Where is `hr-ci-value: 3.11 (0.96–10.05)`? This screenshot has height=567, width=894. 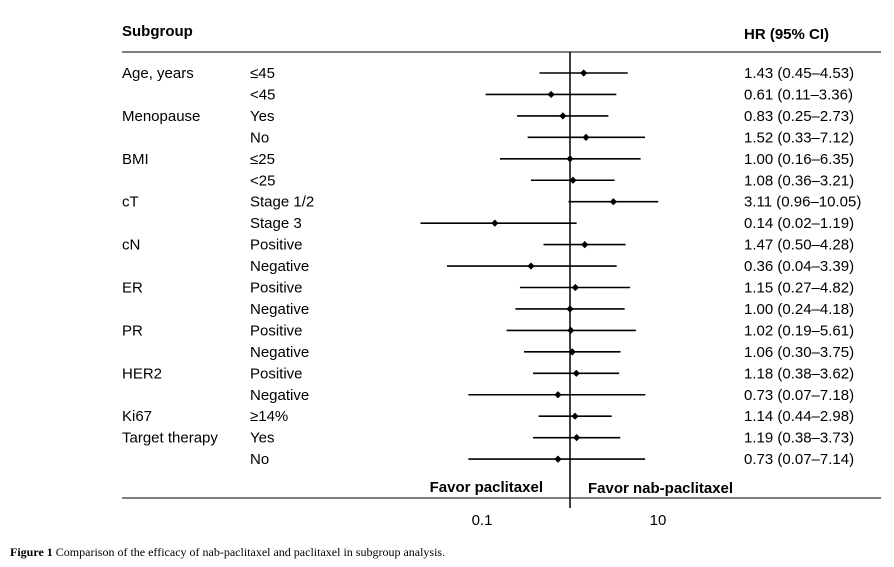
hr-ci-value: 3.11 (0.96–10.05) is located at coordinates (802, 202).